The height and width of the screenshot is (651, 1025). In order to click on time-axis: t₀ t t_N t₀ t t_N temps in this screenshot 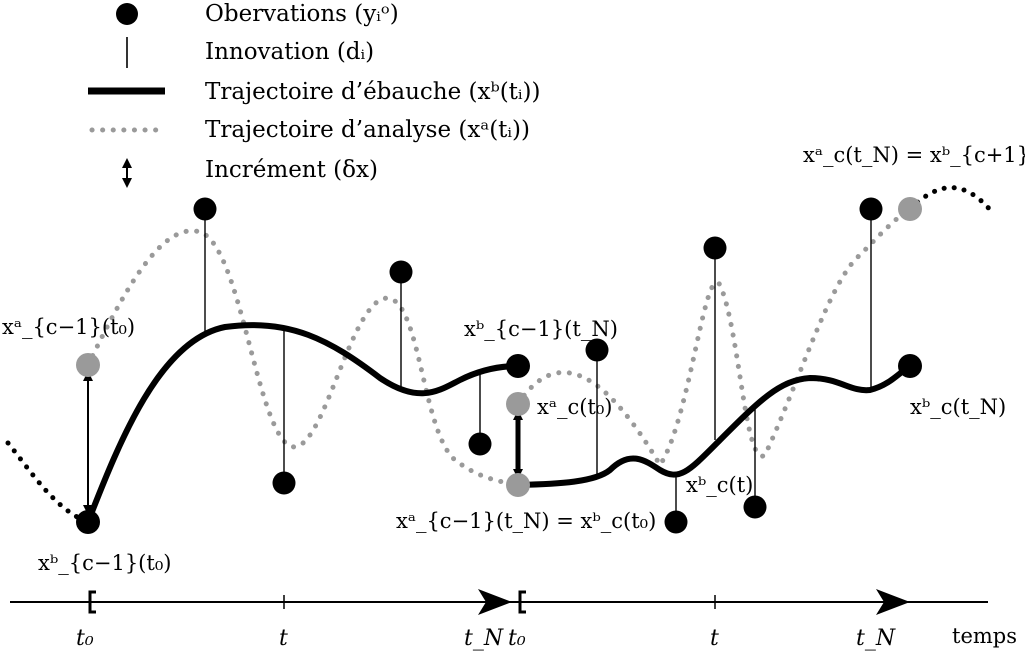, I will do `click(513, 620)`.